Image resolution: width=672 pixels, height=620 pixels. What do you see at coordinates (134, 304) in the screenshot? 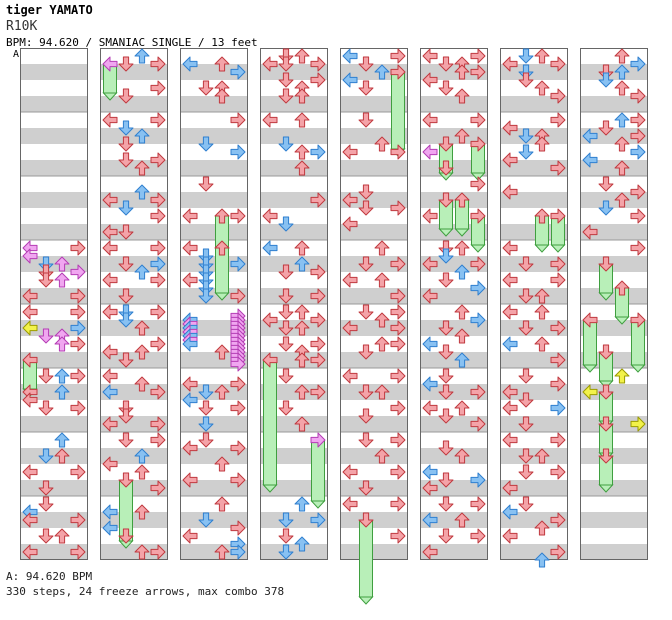
I see `chart-column` at bounding box center [134, 304].